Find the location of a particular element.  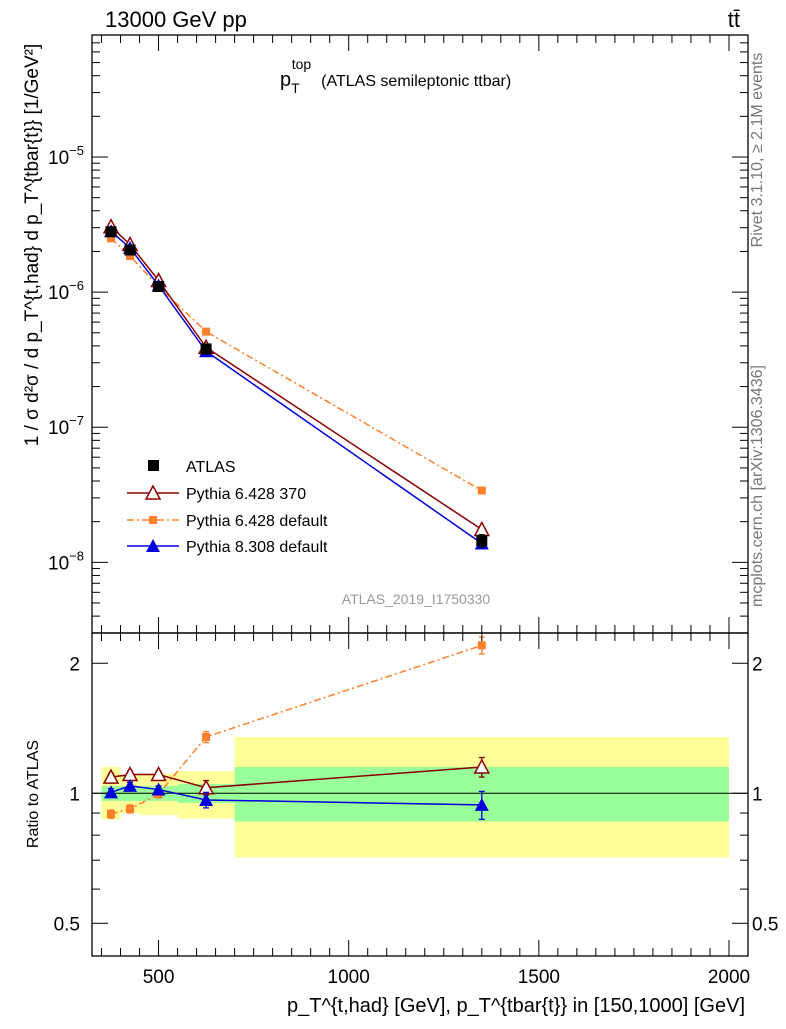

main-y-tick-label-exponent: −7 is located at coordinates (76, 420).